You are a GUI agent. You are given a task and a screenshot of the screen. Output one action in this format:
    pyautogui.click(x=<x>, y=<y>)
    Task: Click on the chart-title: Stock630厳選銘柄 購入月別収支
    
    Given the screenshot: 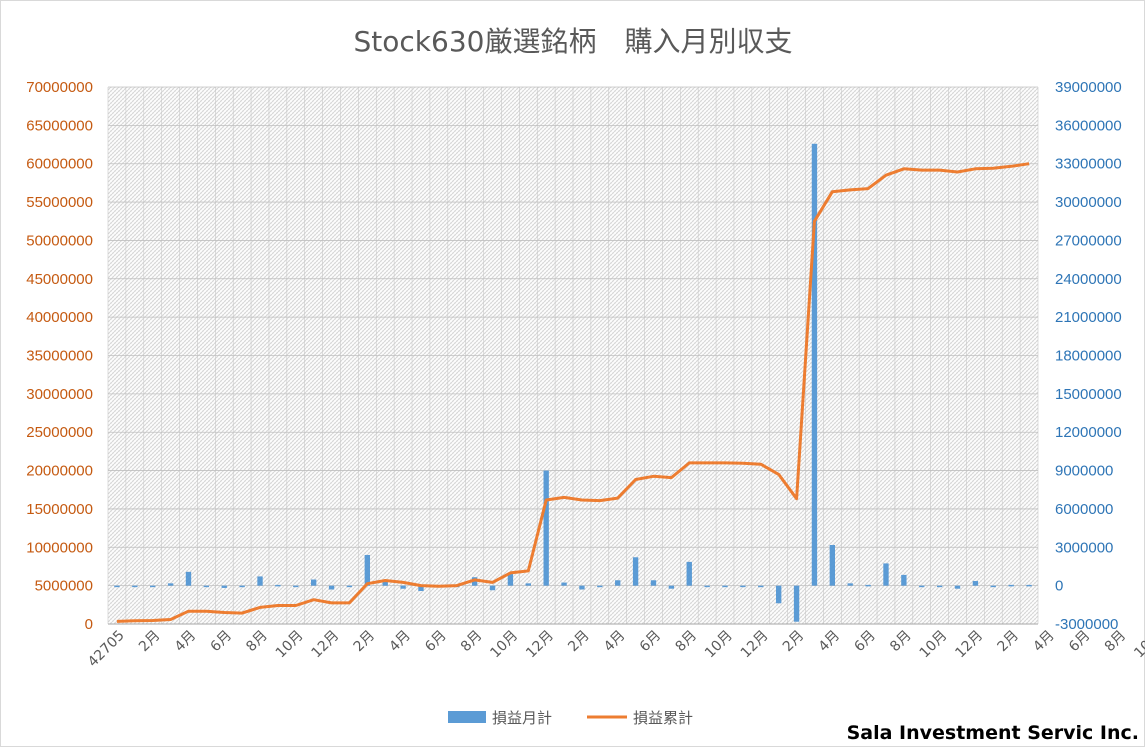 What is the action you would take?
    pyautogui.click(x=573, y=41)
    